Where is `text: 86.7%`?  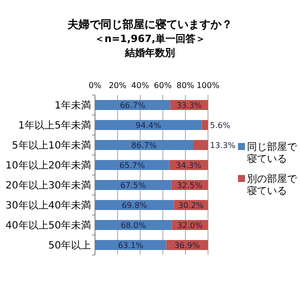 text: 86.7% is located at coordinates (144, 145).